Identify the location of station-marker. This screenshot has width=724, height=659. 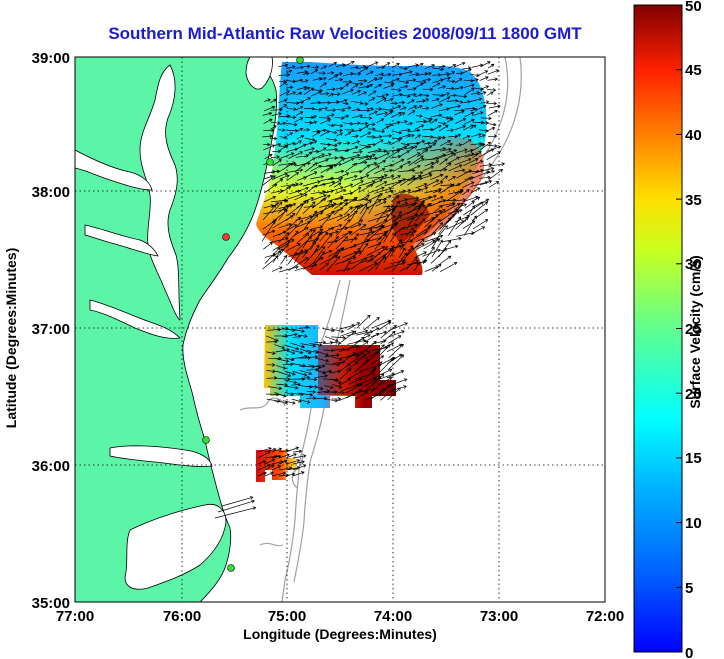
(206, 440).